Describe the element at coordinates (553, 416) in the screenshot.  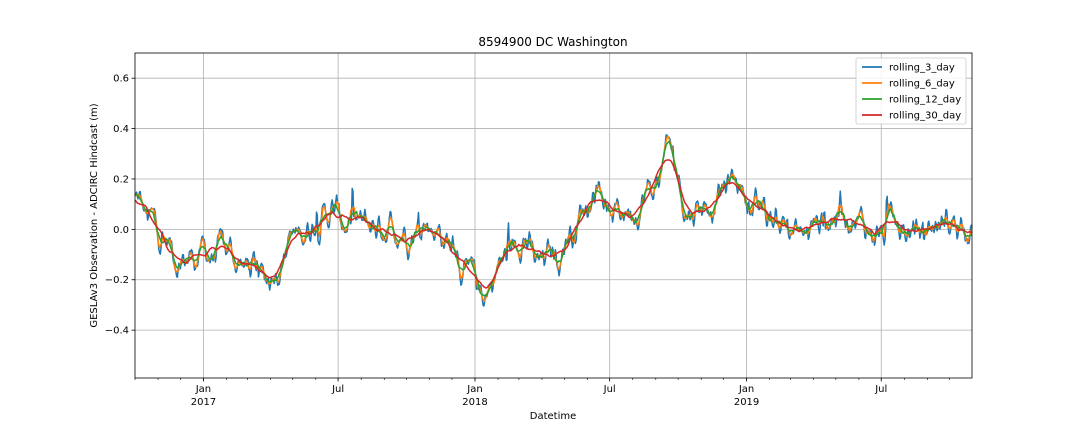
I see `x-axis-label: Datetime` at that location.